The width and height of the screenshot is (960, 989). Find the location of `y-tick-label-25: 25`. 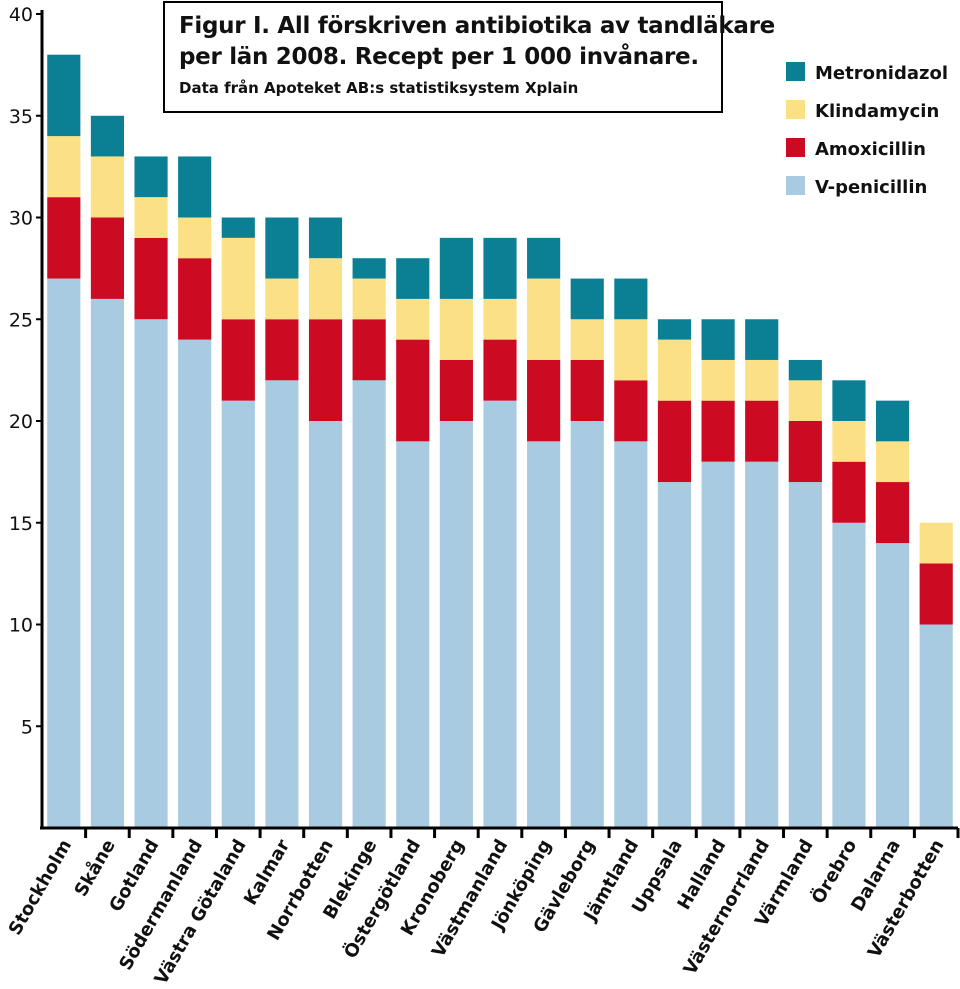

y-tick-label-25: 25 is located at coordinates (21, 320).